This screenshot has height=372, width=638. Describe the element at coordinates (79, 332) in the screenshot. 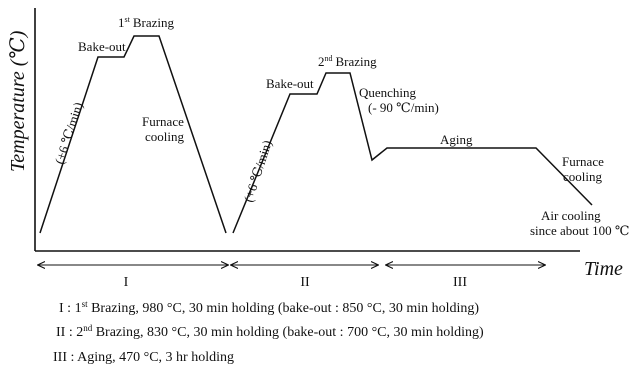

I see `legend-2-num: 2` at that location.